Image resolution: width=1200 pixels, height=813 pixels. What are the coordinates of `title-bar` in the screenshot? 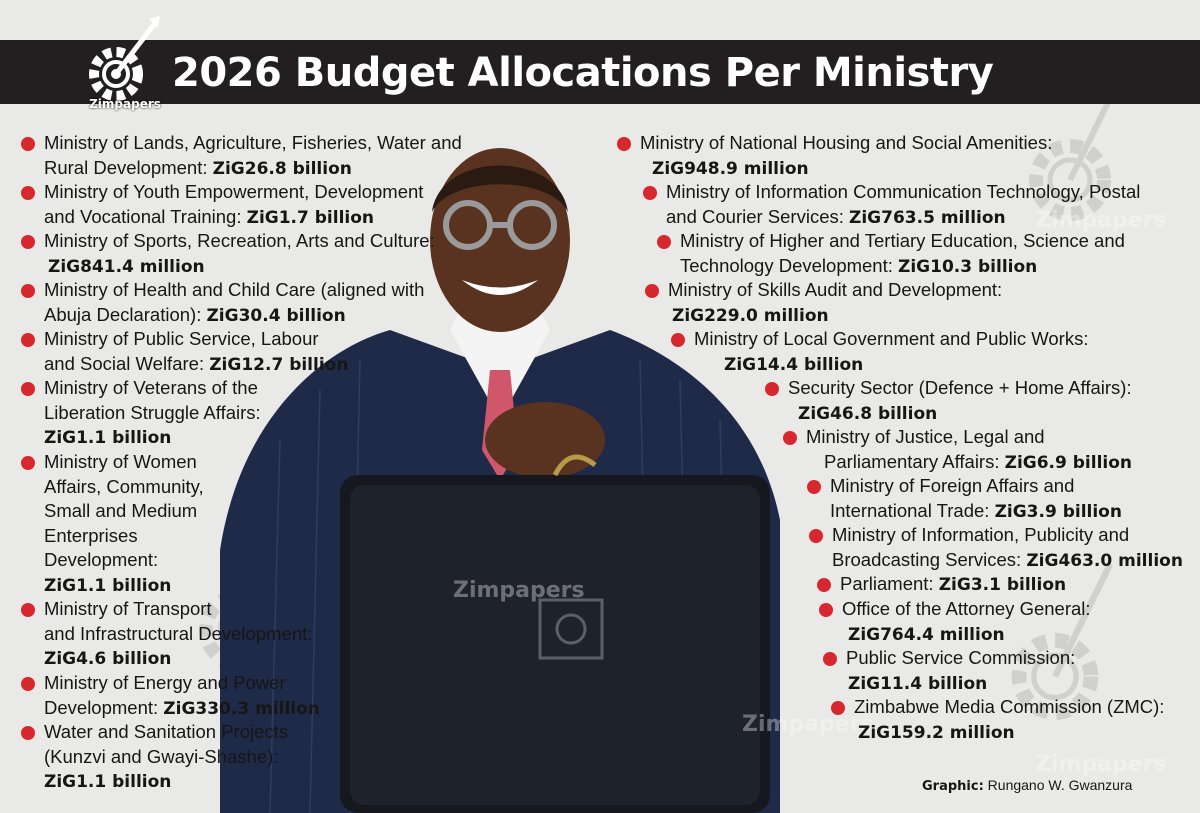 It's located at (600, 72).